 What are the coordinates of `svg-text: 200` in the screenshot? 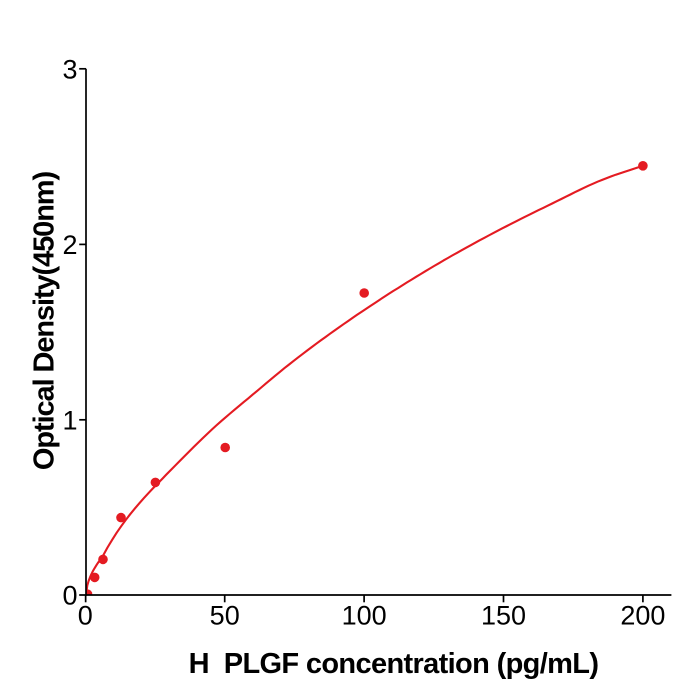 It's located at (642, 616).